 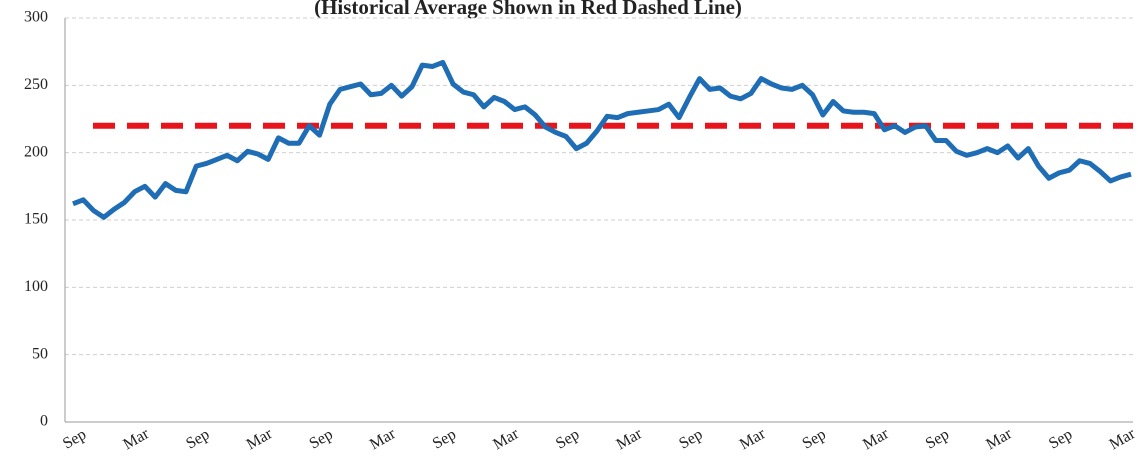 What do you see at coordinates (36, 151) in the screenshot?
I see `y-tick-label: 200` at bounding box center [36, 151].